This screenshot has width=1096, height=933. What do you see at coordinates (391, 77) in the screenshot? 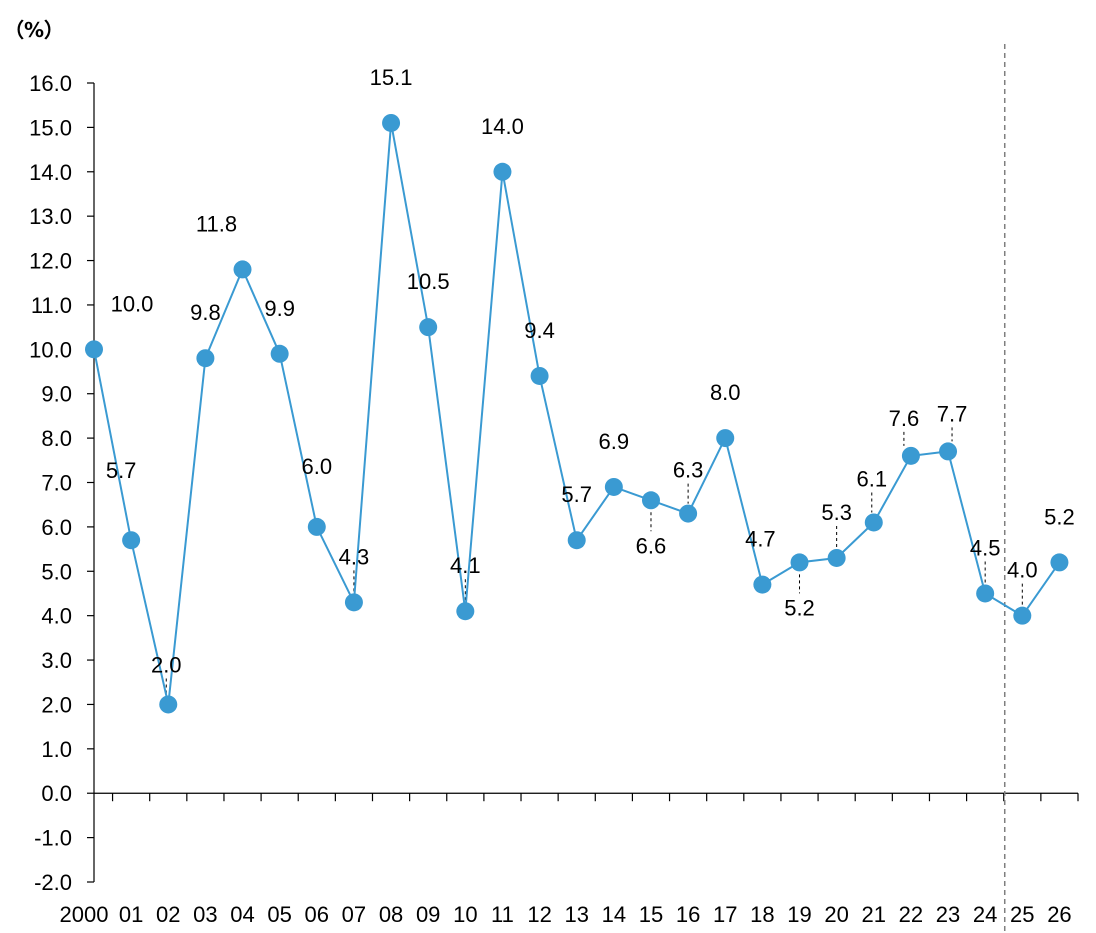
I see `data-label: 15.1` at bounding box center [391, 77].